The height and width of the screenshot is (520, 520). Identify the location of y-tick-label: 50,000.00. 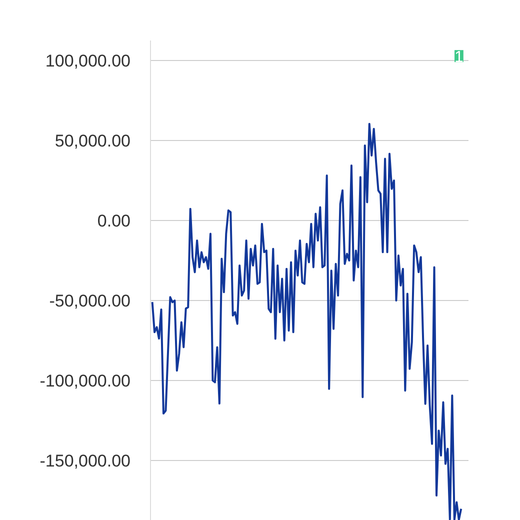
(92, 141).